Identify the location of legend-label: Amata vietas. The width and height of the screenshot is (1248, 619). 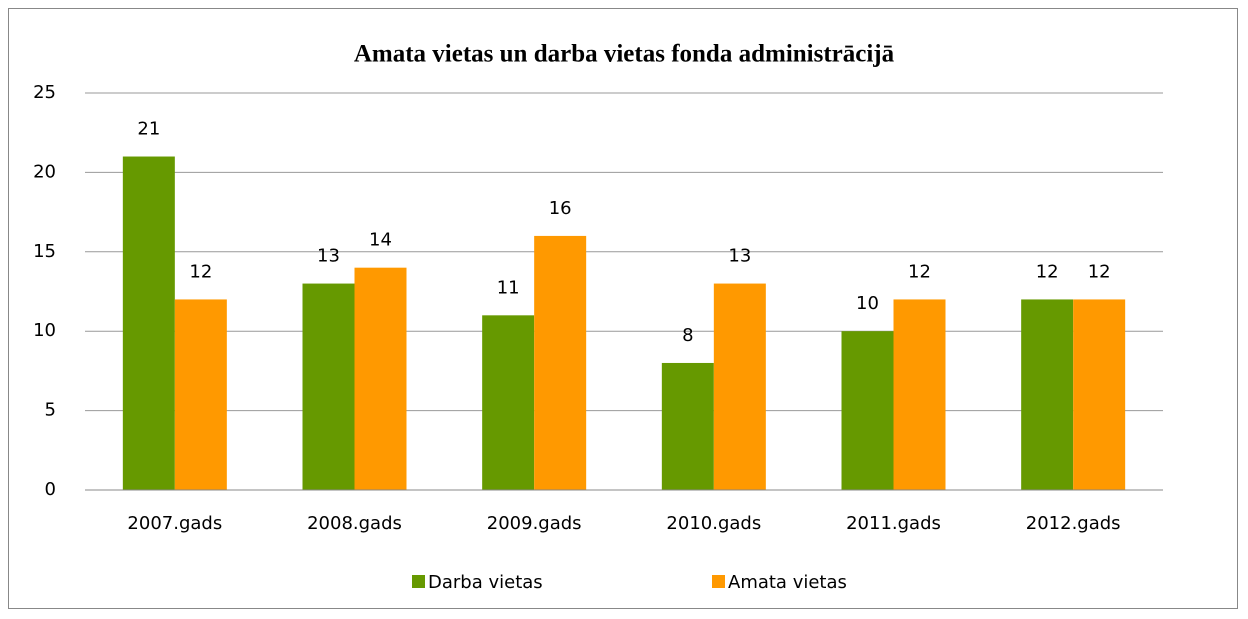
(787, 582).